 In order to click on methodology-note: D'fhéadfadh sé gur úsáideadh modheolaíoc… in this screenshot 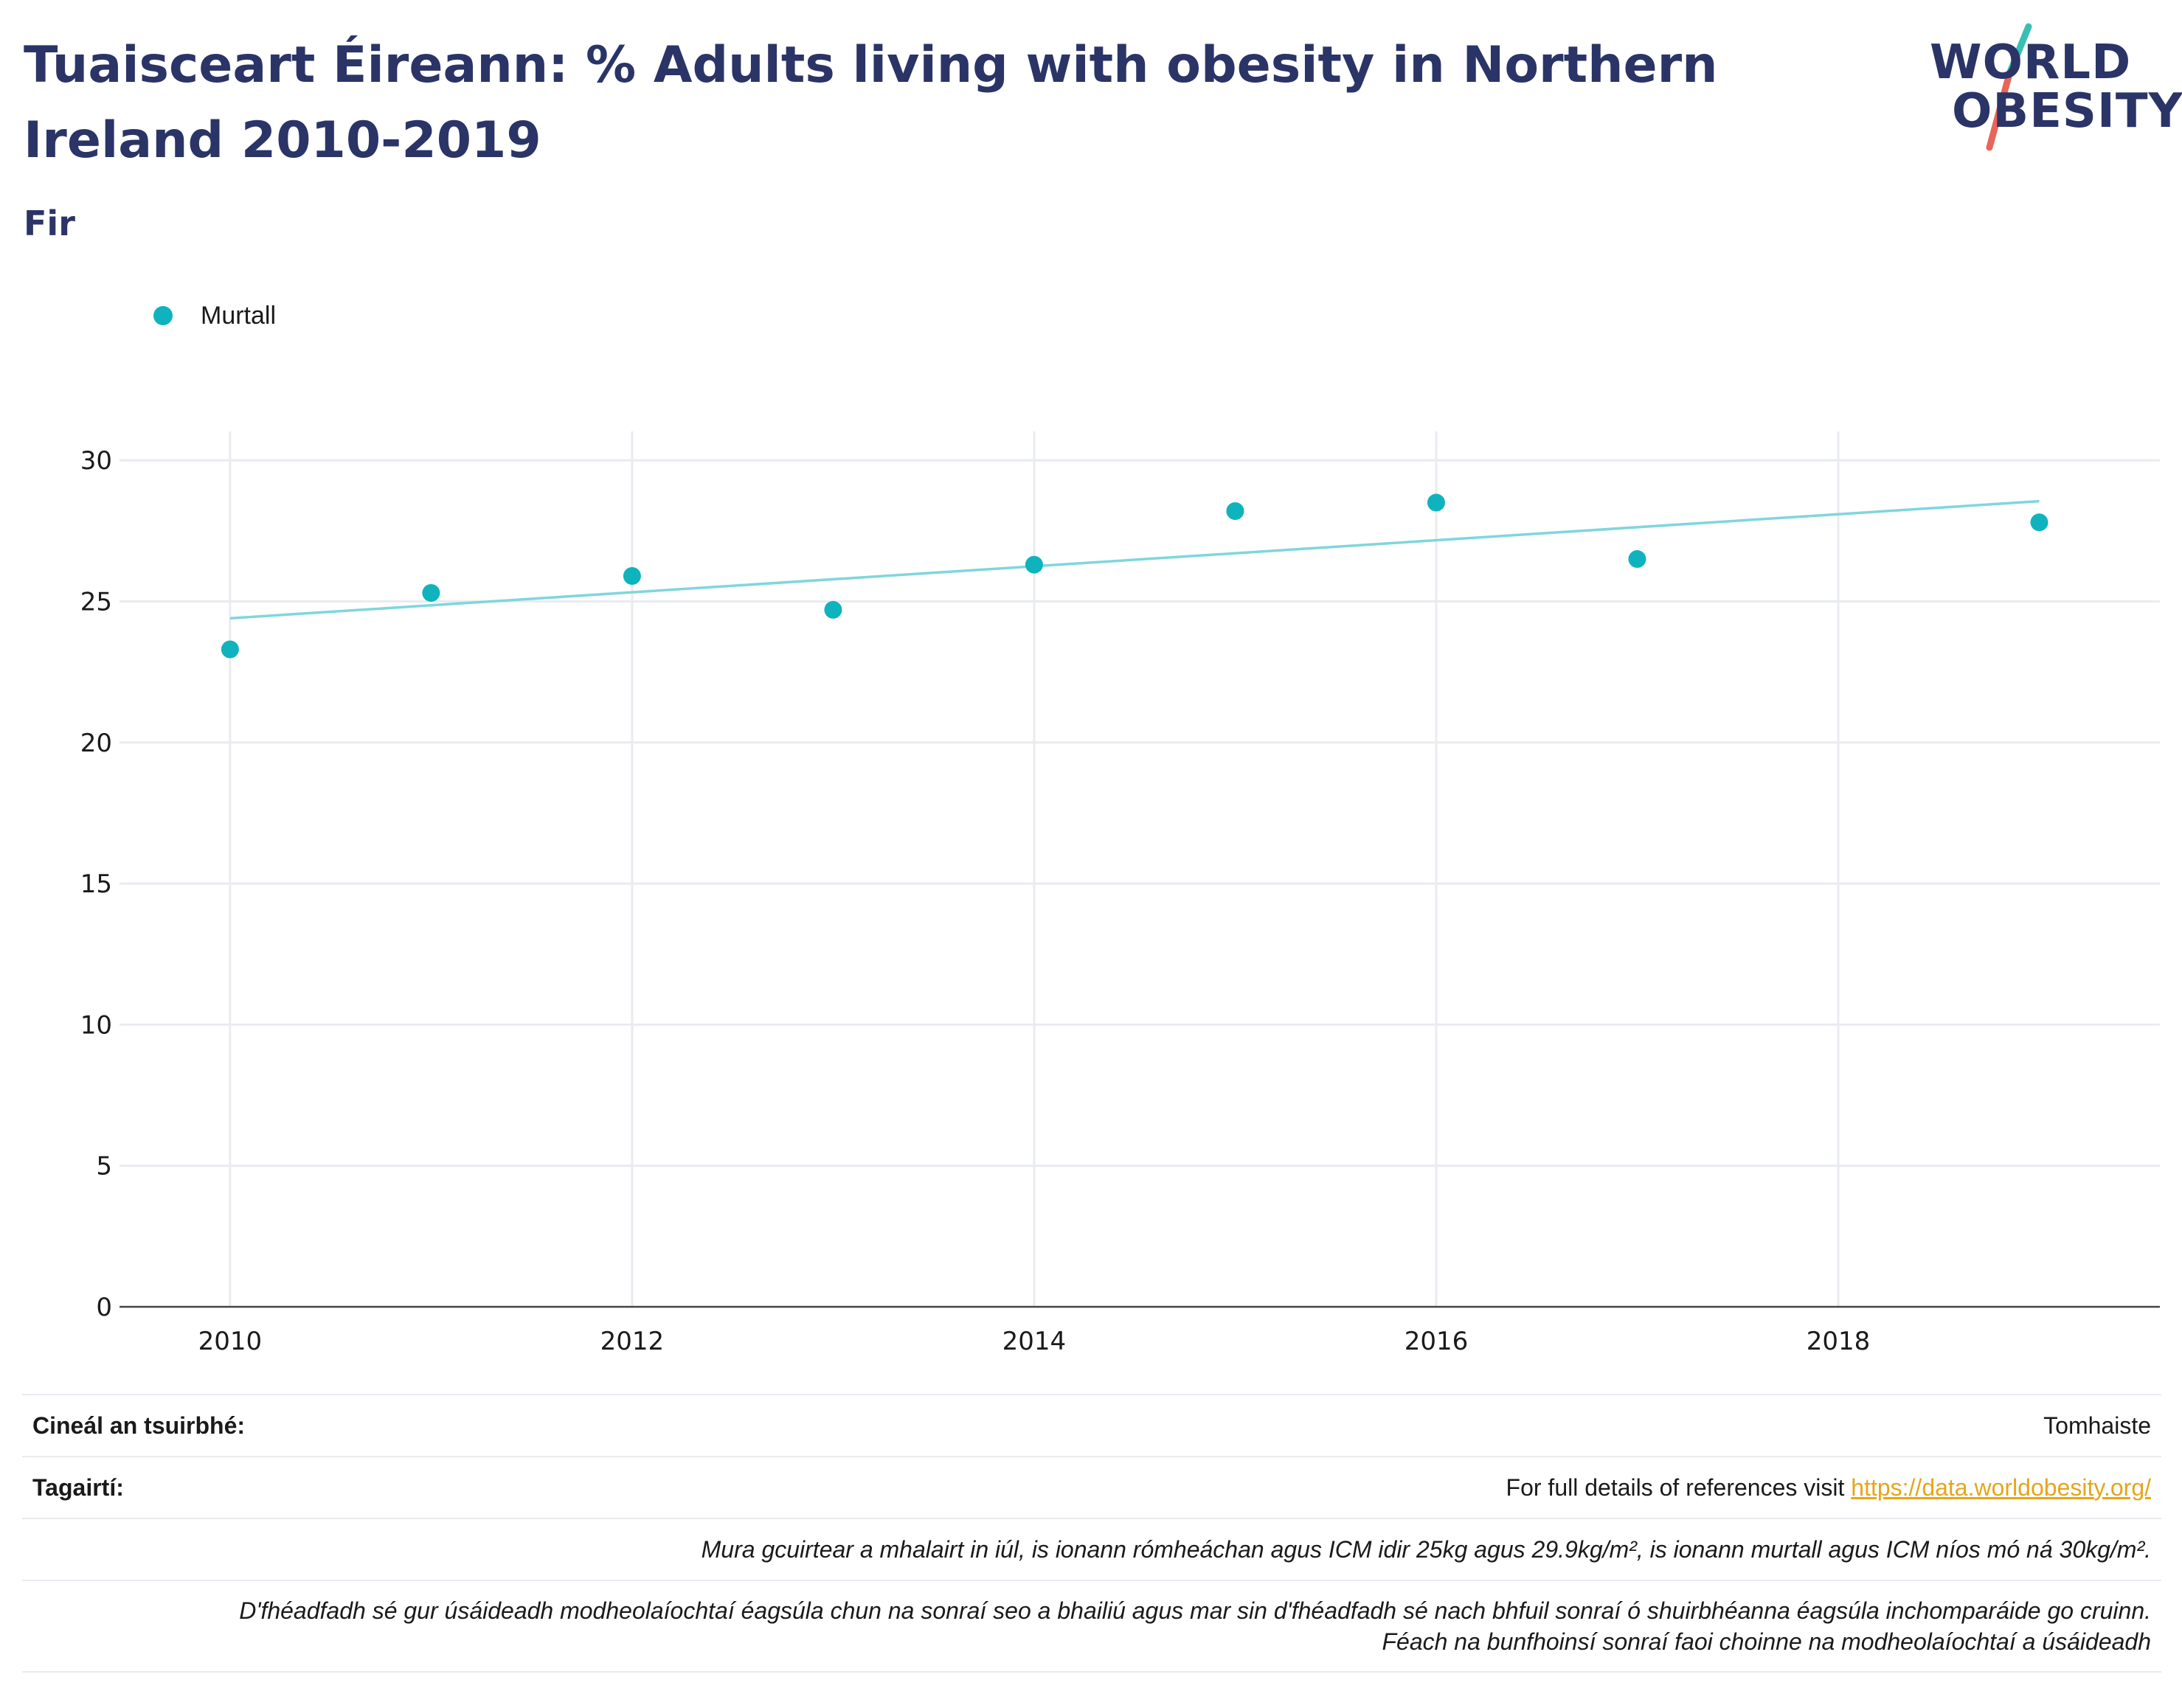, I will do `click(1091, 1626)`.